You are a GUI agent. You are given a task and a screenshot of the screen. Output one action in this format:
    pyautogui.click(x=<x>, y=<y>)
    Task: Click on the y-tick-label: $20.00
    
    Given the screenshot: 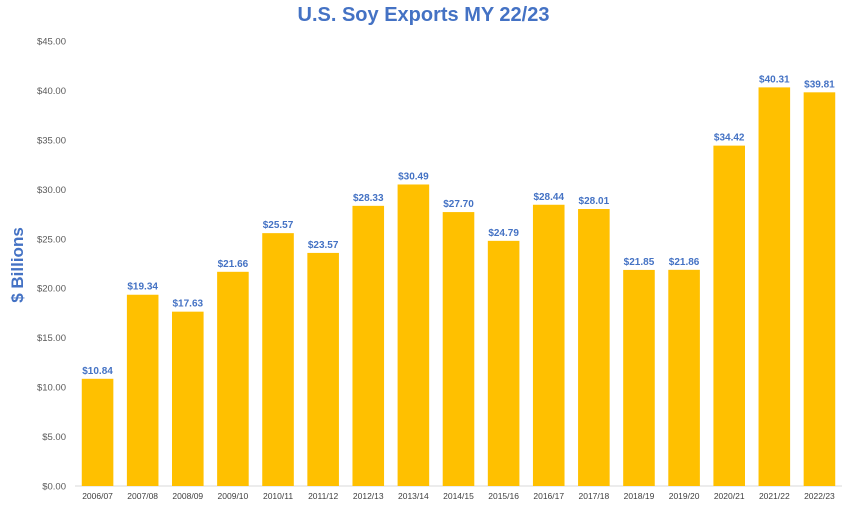 What is the action you would take?
    pyautogui.click(x=51, y=289)
    